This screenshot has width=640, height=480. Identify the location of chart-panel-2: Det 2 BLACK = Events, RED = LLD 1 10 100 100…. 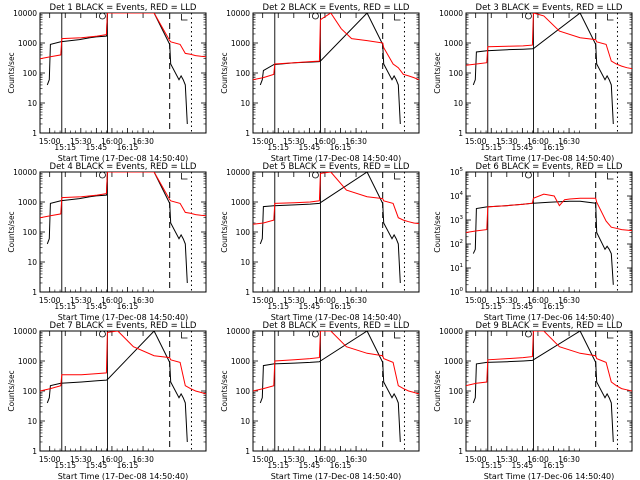
(320, 83).